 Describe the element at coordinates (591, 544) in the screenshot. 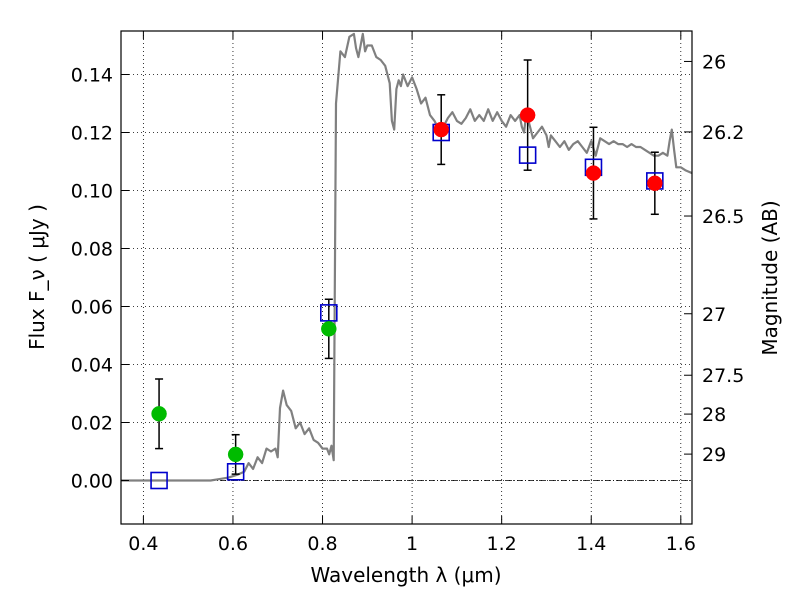

I see `x-tick-label: 1.4` at that location.